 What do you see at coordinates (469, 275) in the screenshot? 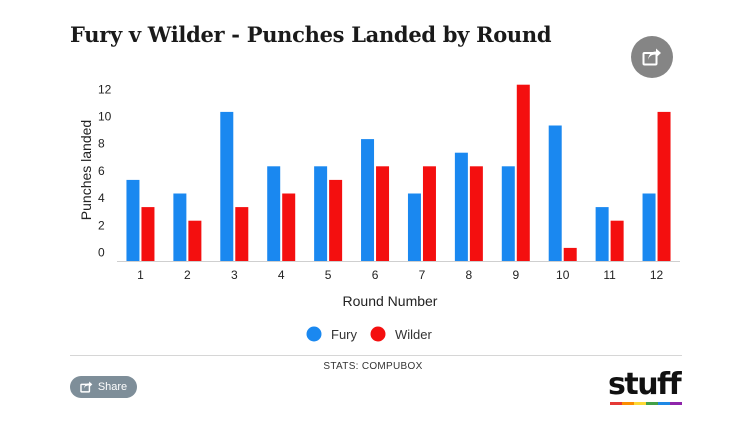
I see `x-tick-label: 8` at bounding box center [469, 275].